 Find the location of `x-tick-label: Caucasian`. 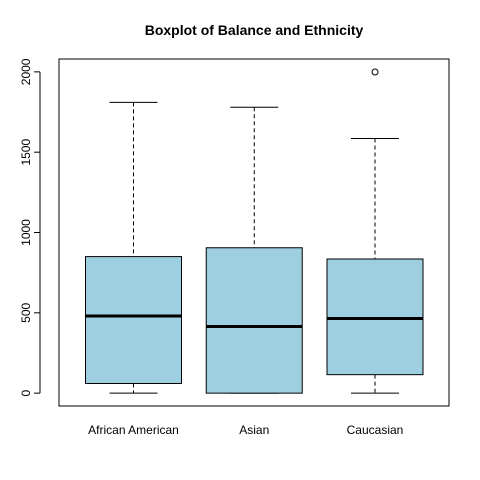

x-tick-label: Caucasian is located at coordinates (375, 430).